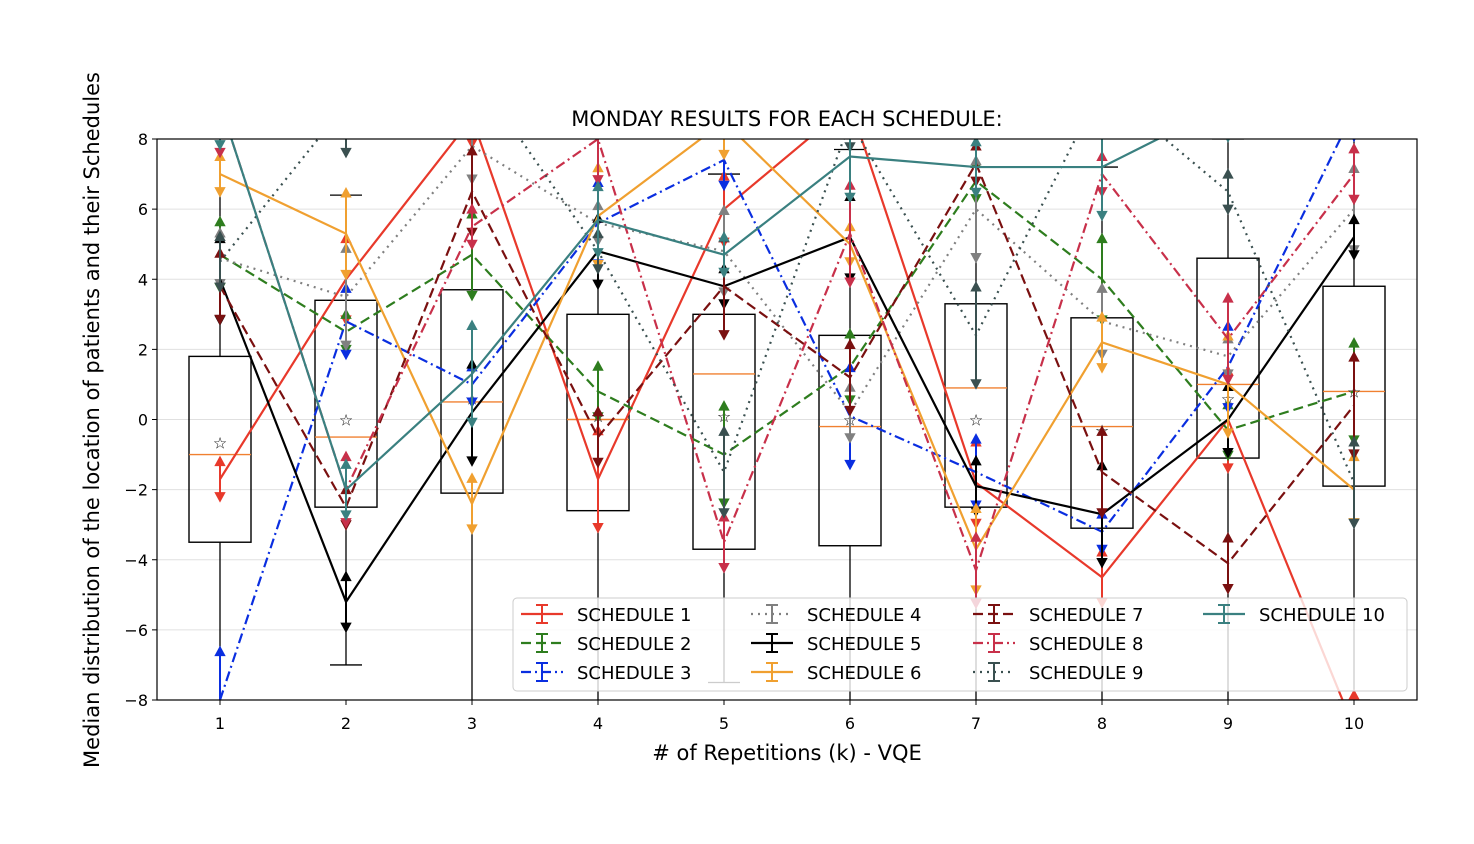 Image resolution: width=1474 pixels, height=844 pixels. What do you see at coordinates (1086, 644) in the screenshot?
I see `legend-label: SCHEDULE 8` at bounding box center [1086, 644].